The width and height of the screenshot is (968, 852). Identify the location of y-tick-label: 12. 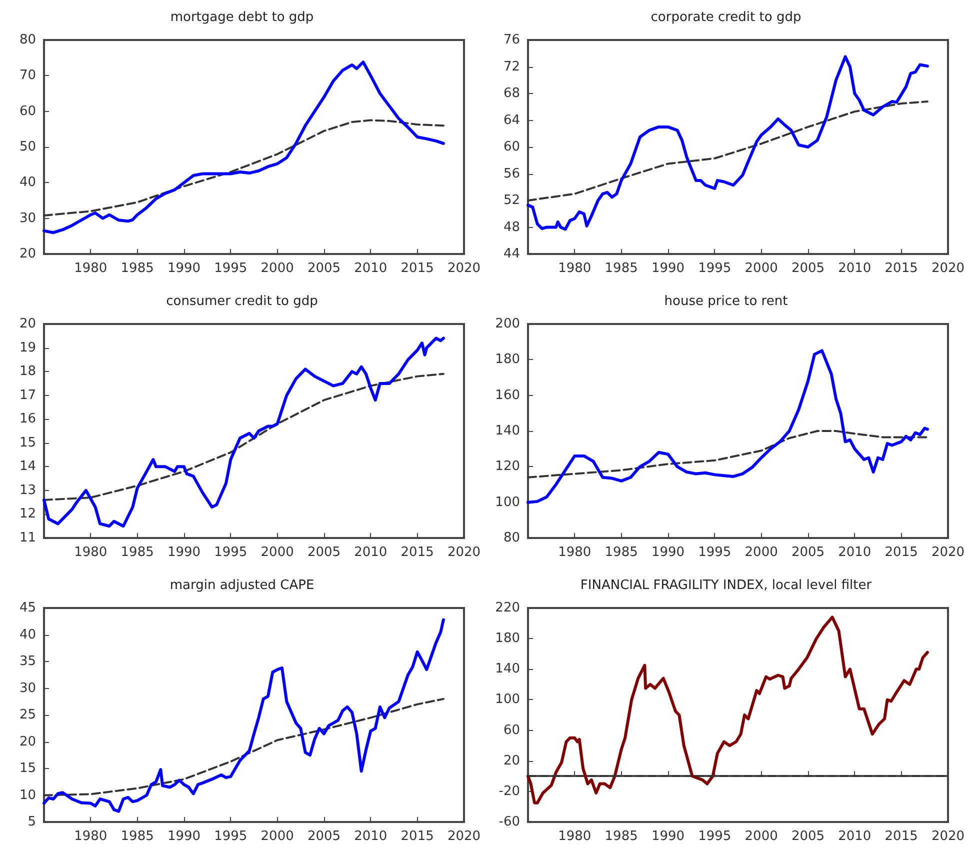
(27, 514).